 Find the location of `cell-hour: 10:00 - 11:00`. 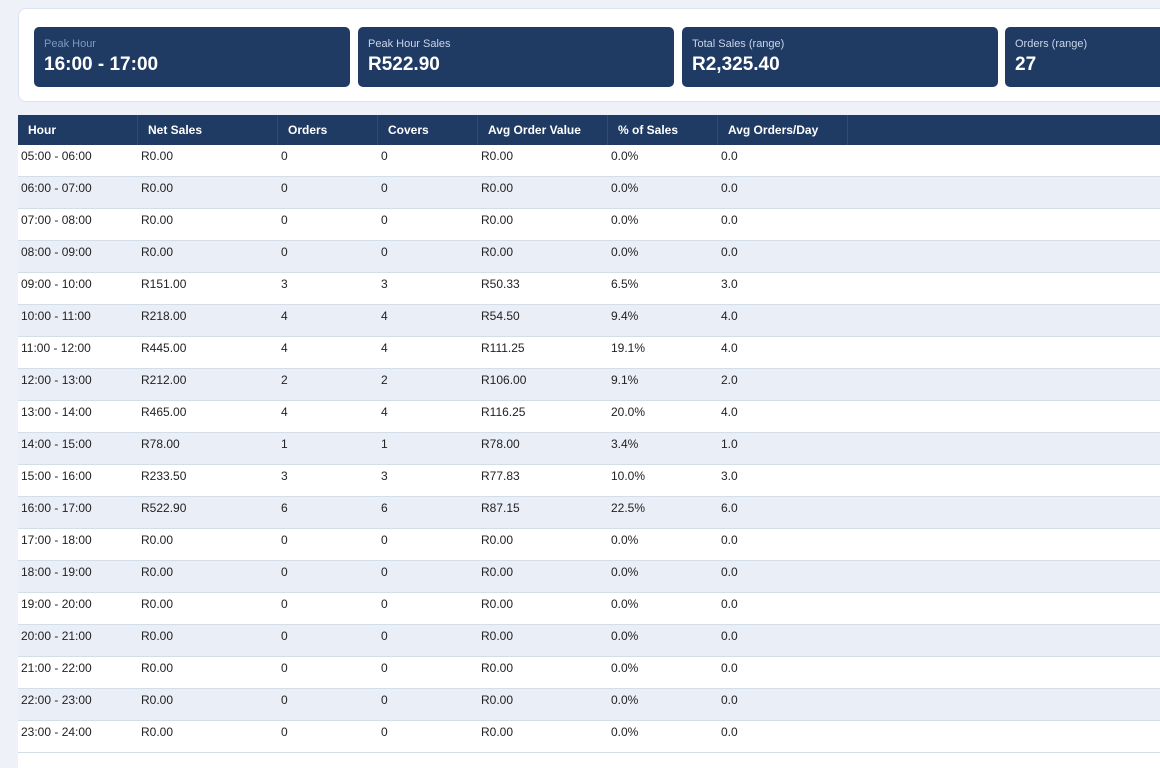

cell-hour: 10:00 - 11:00 is located at coordinates (56, 316).